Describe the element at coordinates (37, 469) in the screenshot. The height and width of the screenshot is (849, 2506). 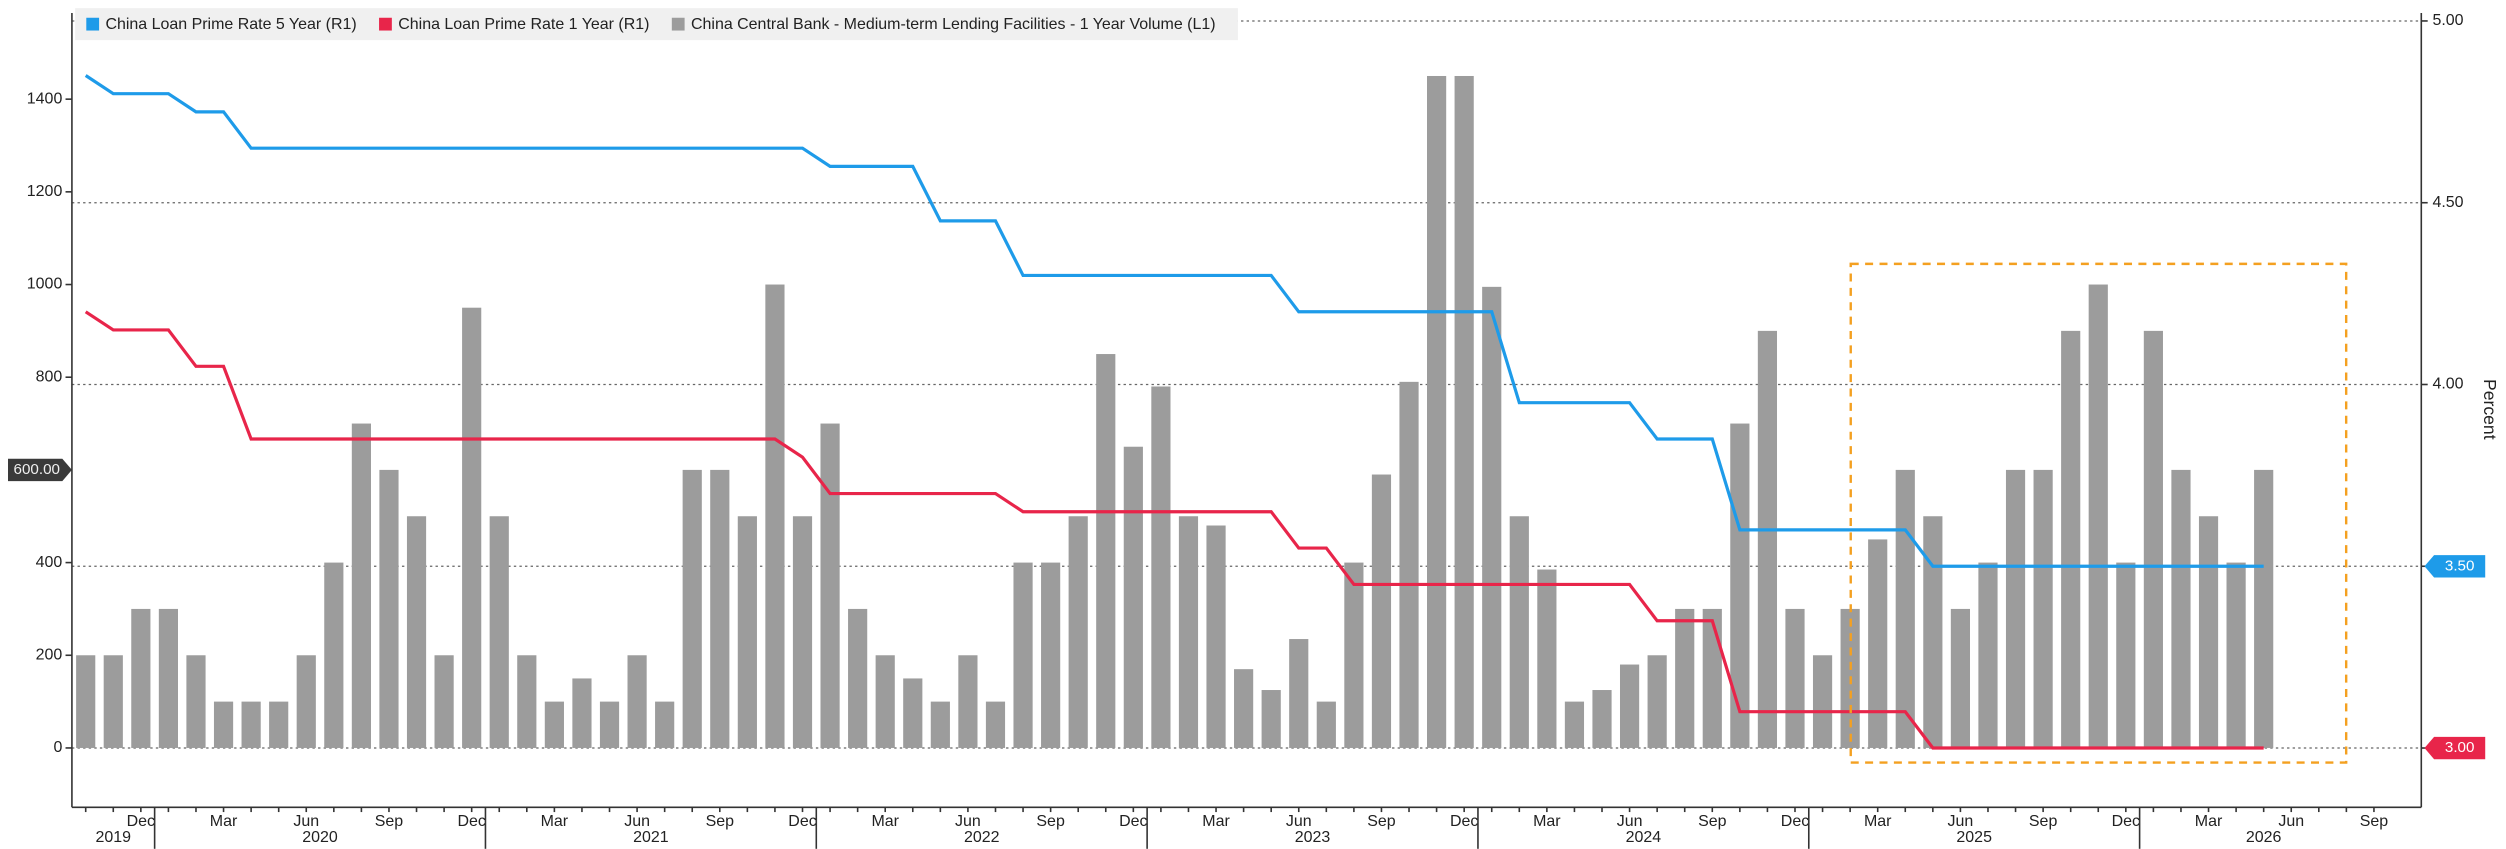
I see `last-value-label: 600.00` at that location.